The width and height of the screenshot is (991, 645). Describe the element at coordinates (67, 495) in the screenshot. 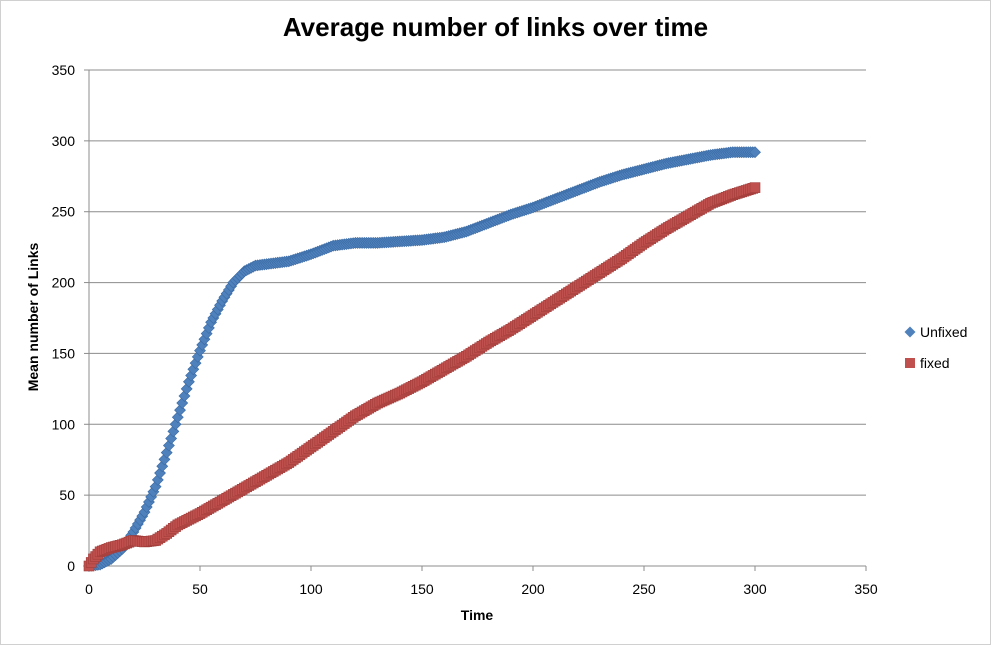

I see `y-tick-label: 50` at that location.